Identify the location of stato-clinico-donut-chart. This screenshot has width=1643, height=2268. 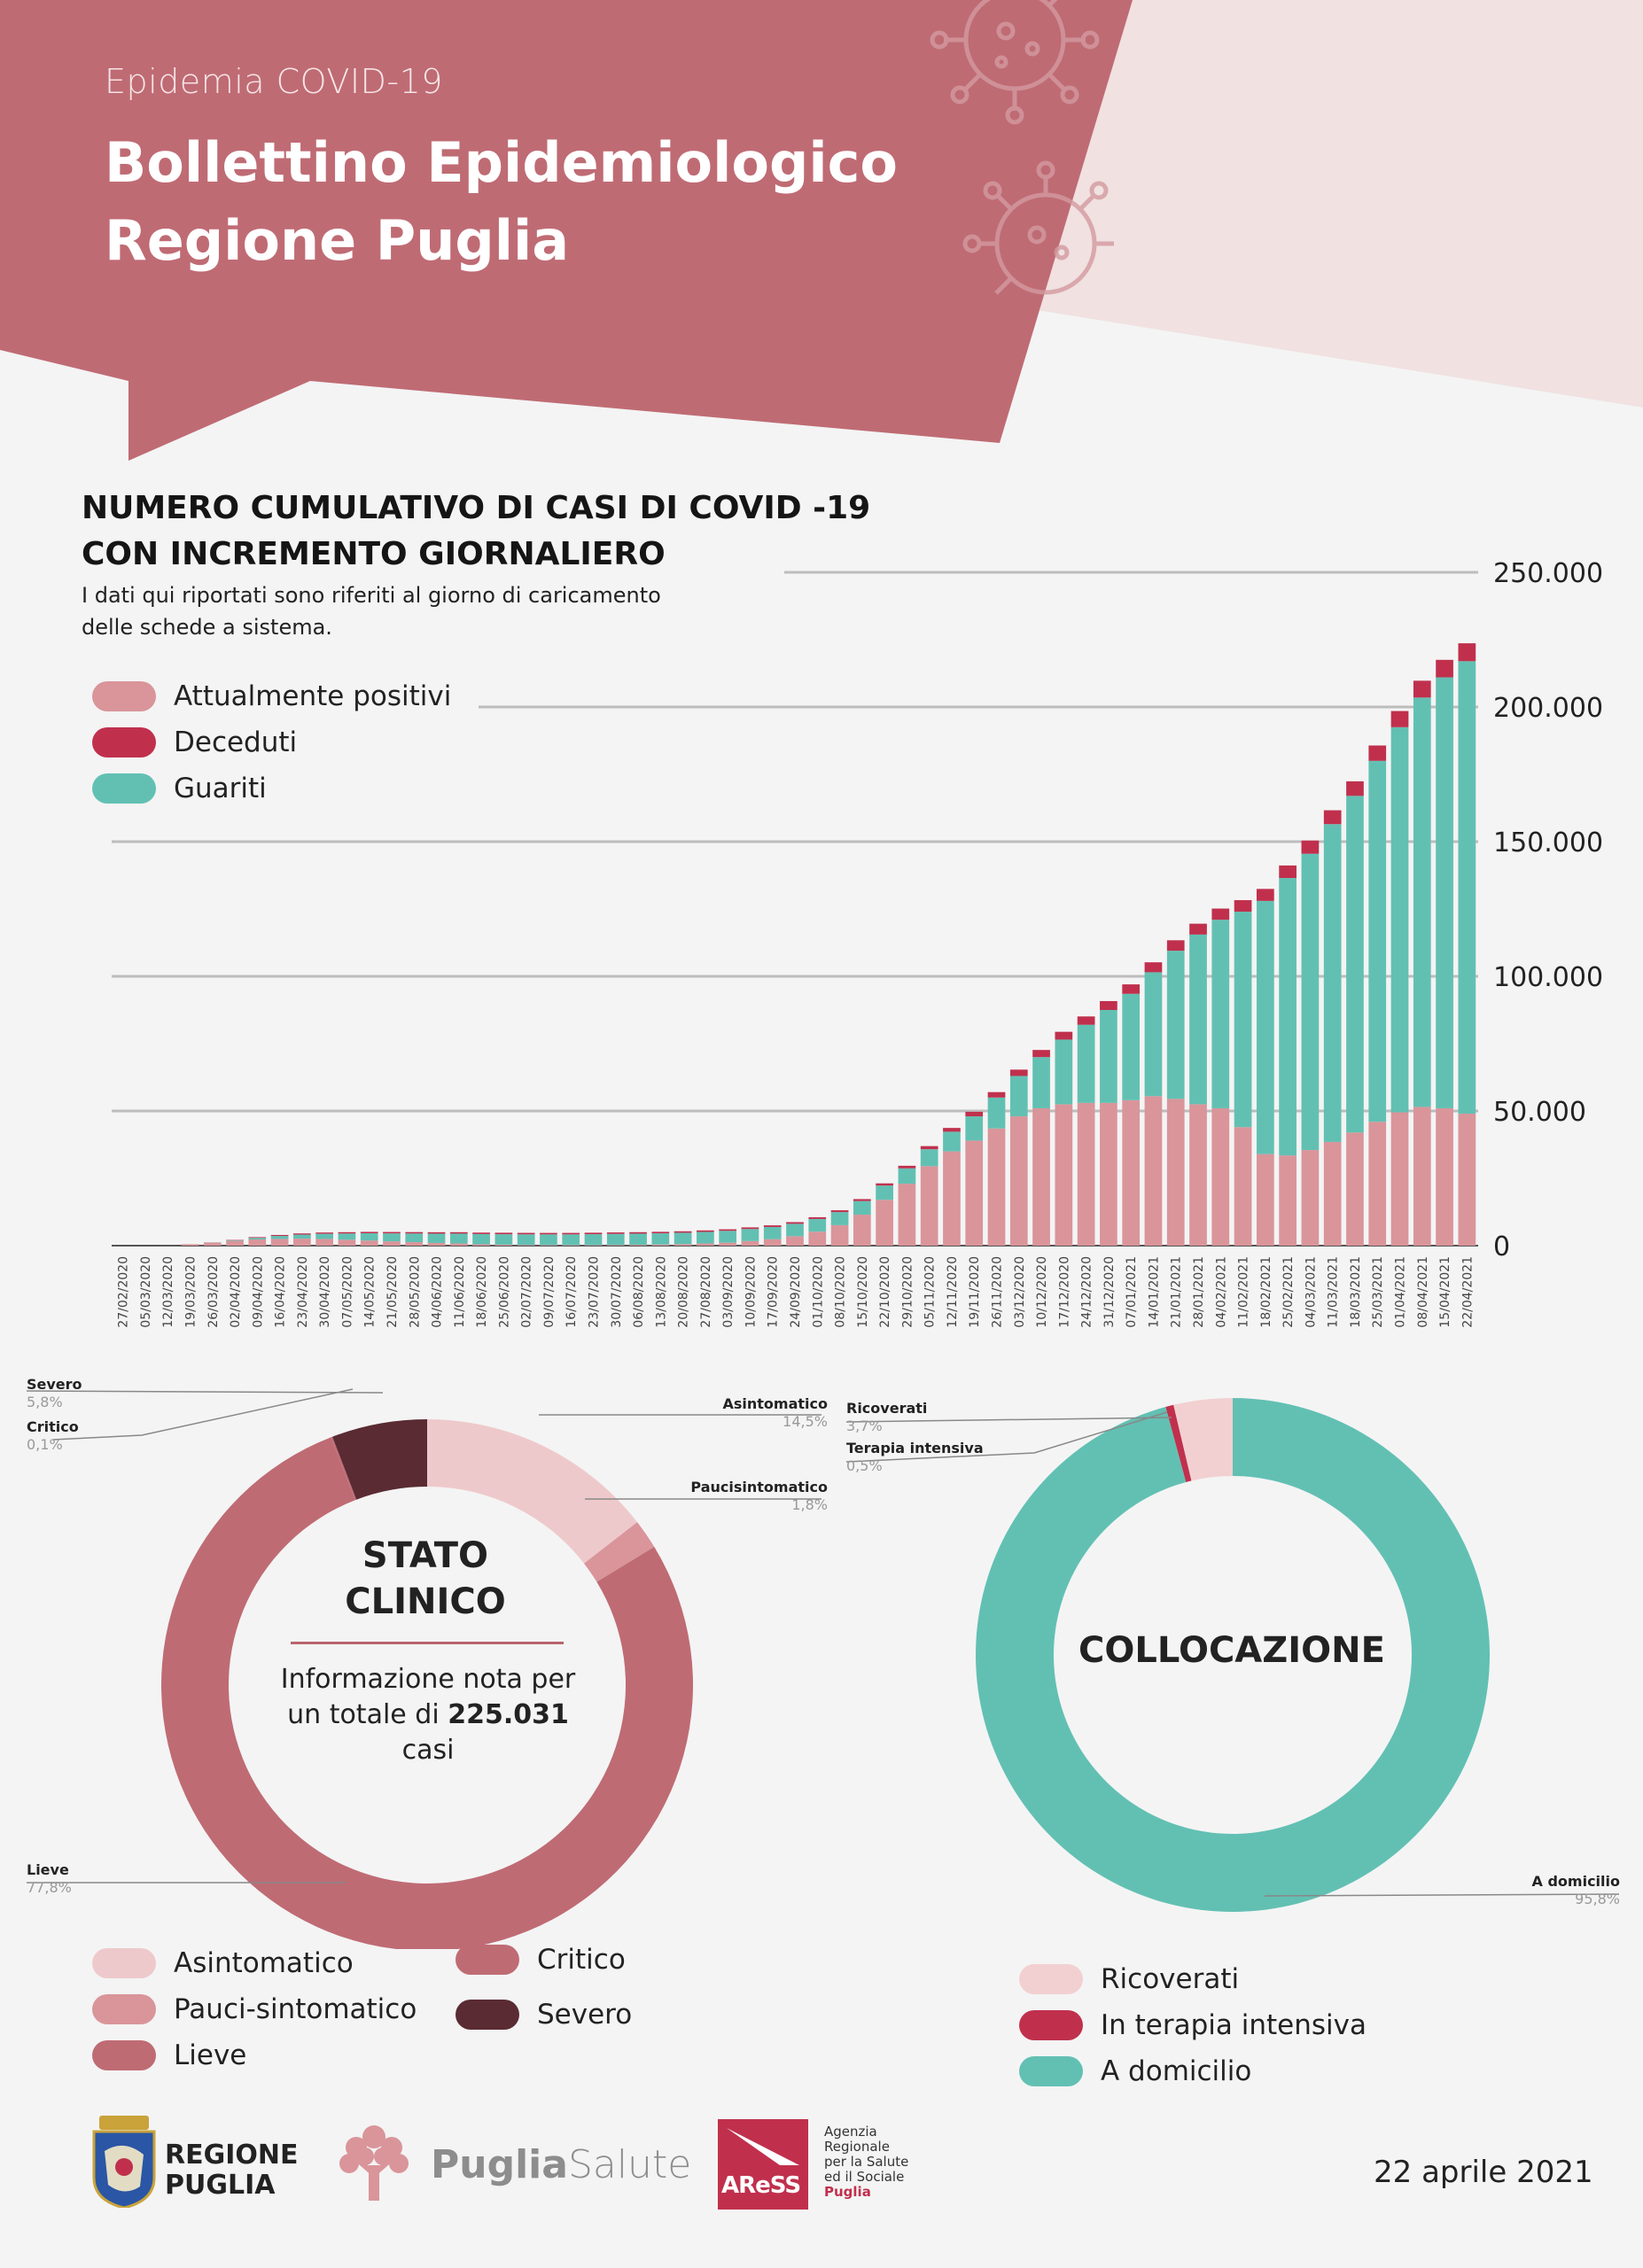
(424, 1668).